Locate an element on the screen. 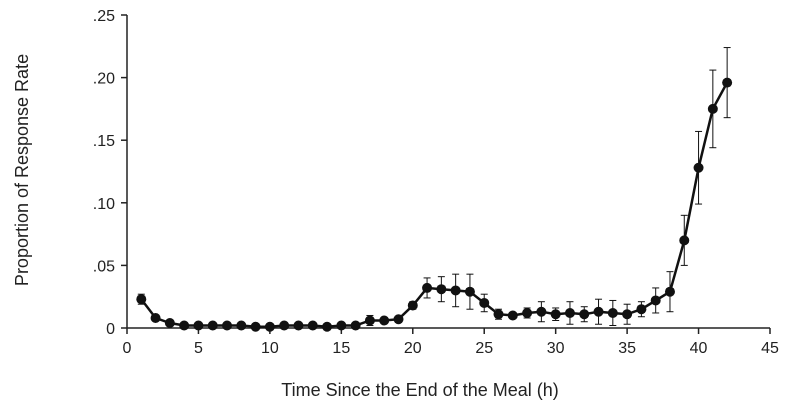 The image size is (789, 406). x-tick-label: 35 is located at coordinates (627, 348).